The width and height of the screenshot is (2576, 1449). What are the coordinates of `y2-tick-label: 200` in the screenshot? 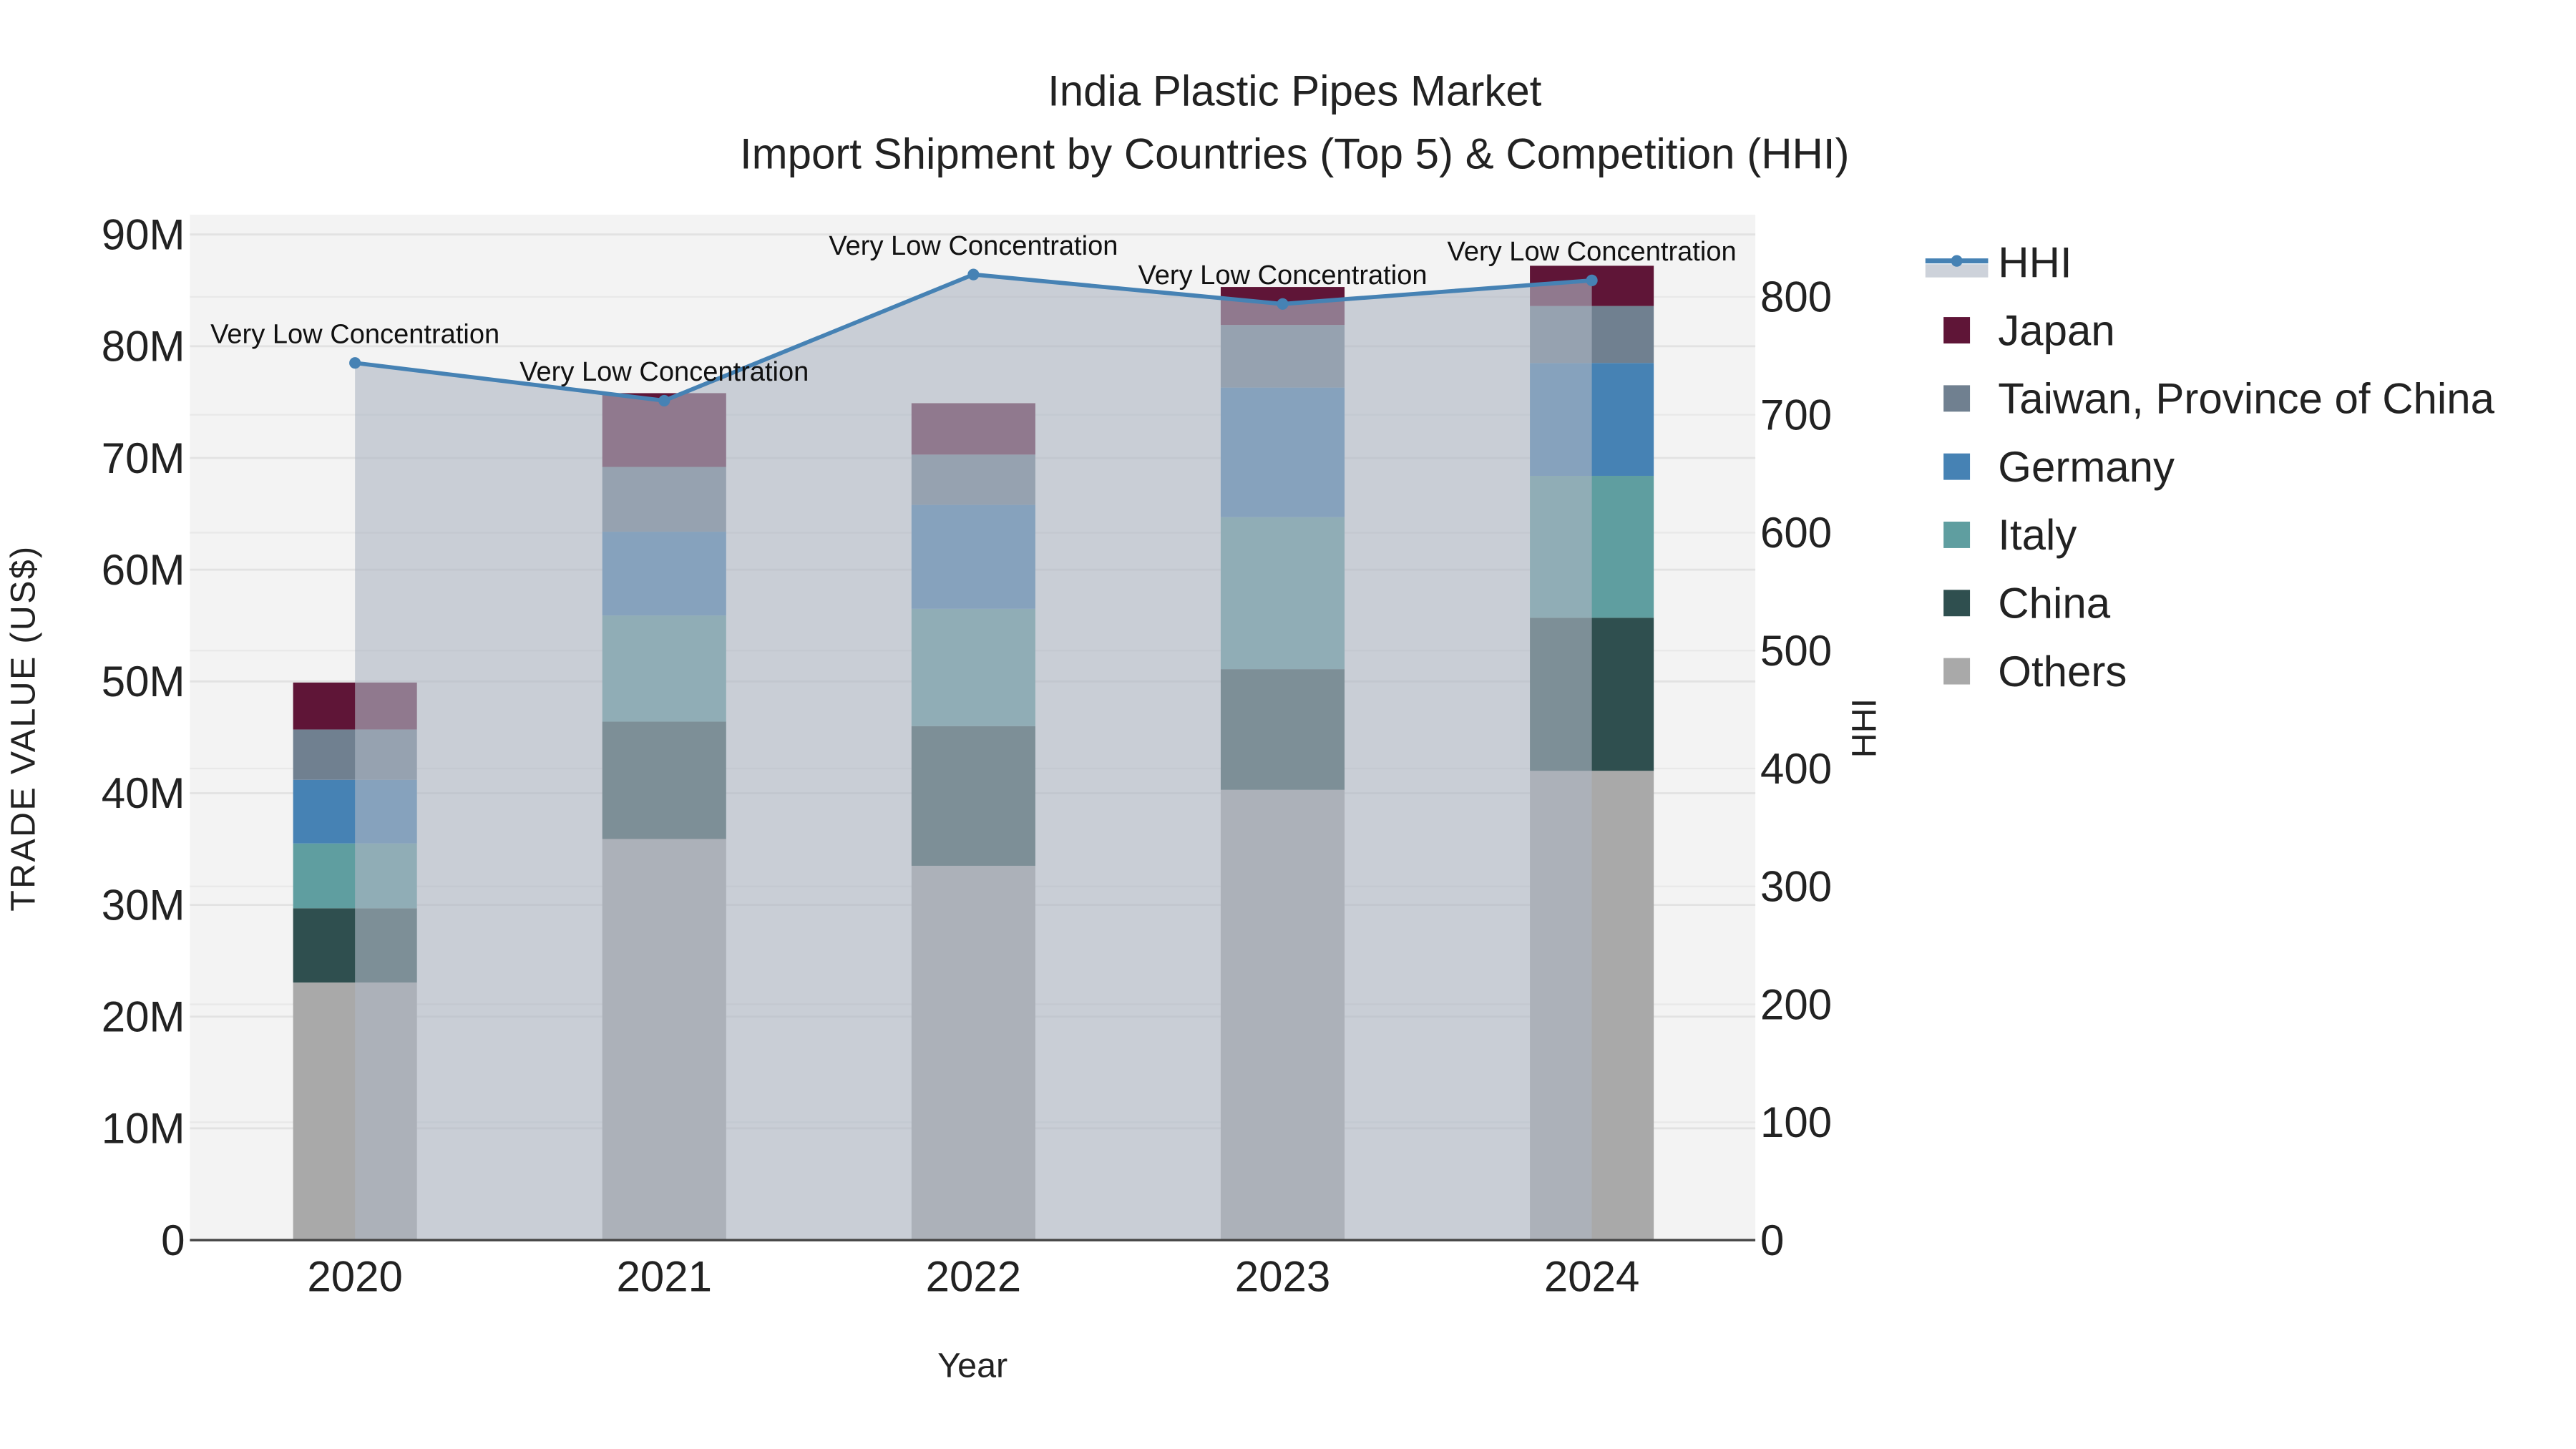 It's located at (1796, 1004).